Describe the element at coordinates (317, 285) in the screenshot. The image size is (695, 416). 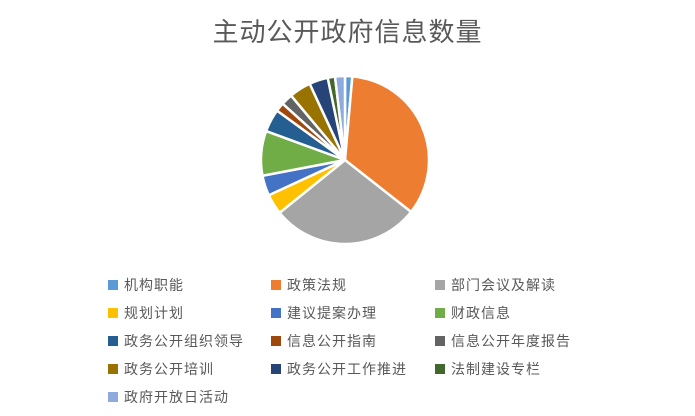
I see `legend-label: 政策法规` at that location.